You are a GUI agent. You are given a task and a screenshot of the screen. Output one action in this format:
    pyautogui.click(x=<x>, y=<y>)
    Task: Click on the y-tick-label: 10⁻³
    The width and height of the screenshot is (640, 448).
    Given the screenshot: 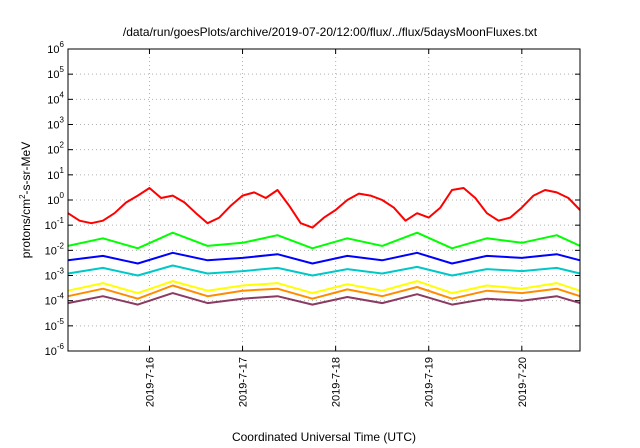 What is the action you would take?
    pyautogui.click(x=55, y=275)
    